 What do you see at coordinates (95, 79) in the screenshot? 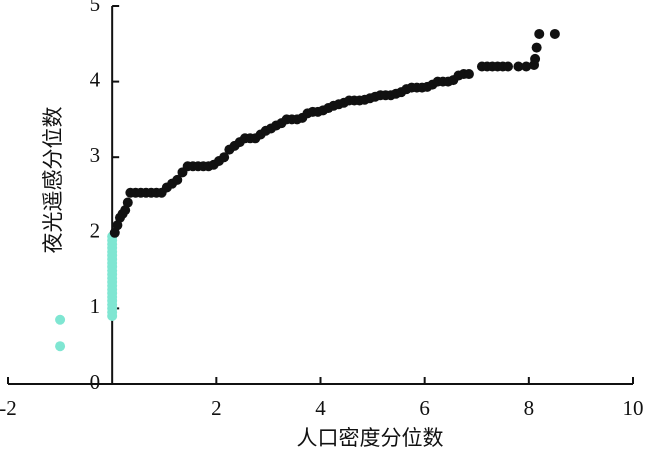
I see `y-tick-label: 4` at bounding box center [95, 79].